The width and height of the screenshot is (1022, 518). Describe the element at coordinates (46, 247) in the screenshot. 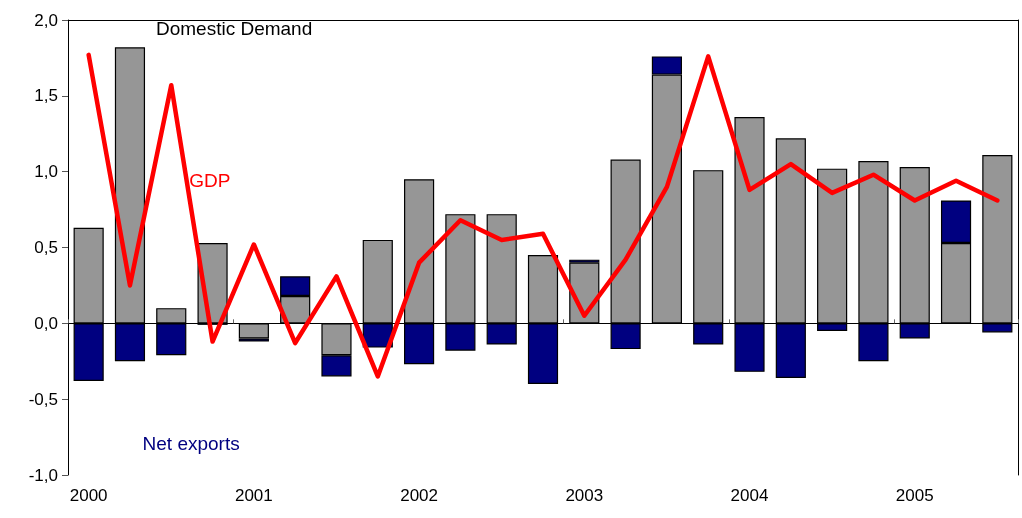

I see `y-tick-label: 0,5` at that location.